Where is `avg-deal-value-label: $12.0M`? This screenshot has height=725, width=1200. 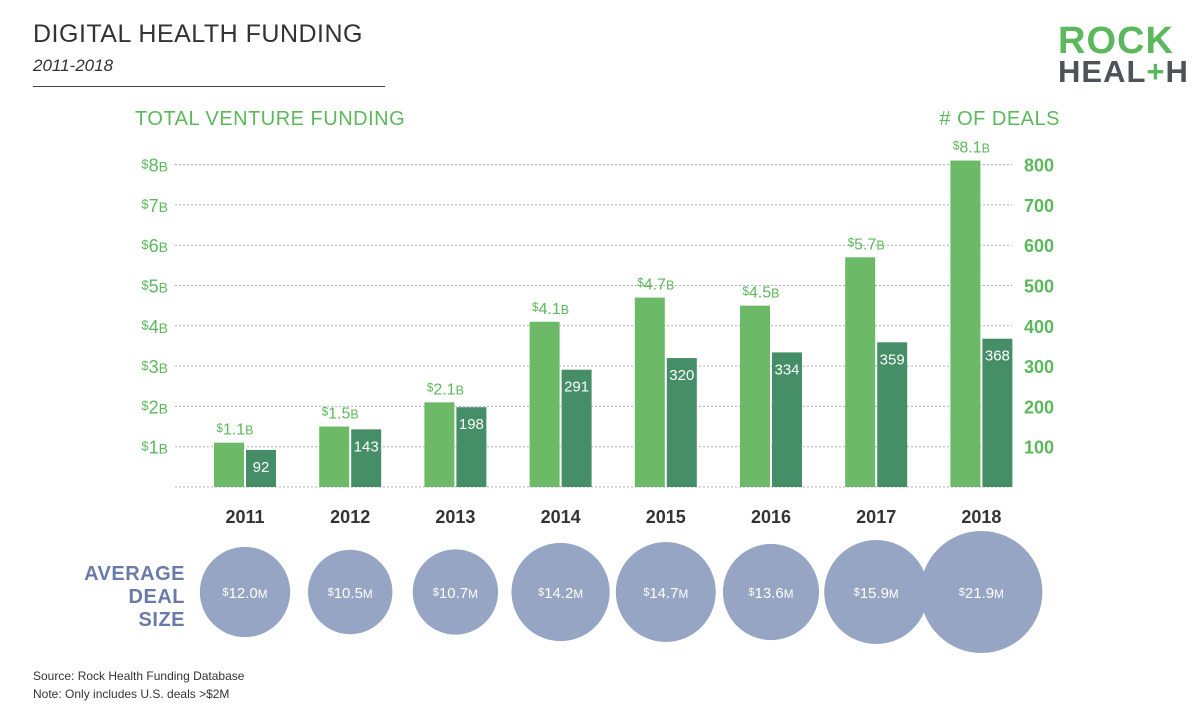 avg-deal-value-label: $12.0M is located at coordinates (245, 593).